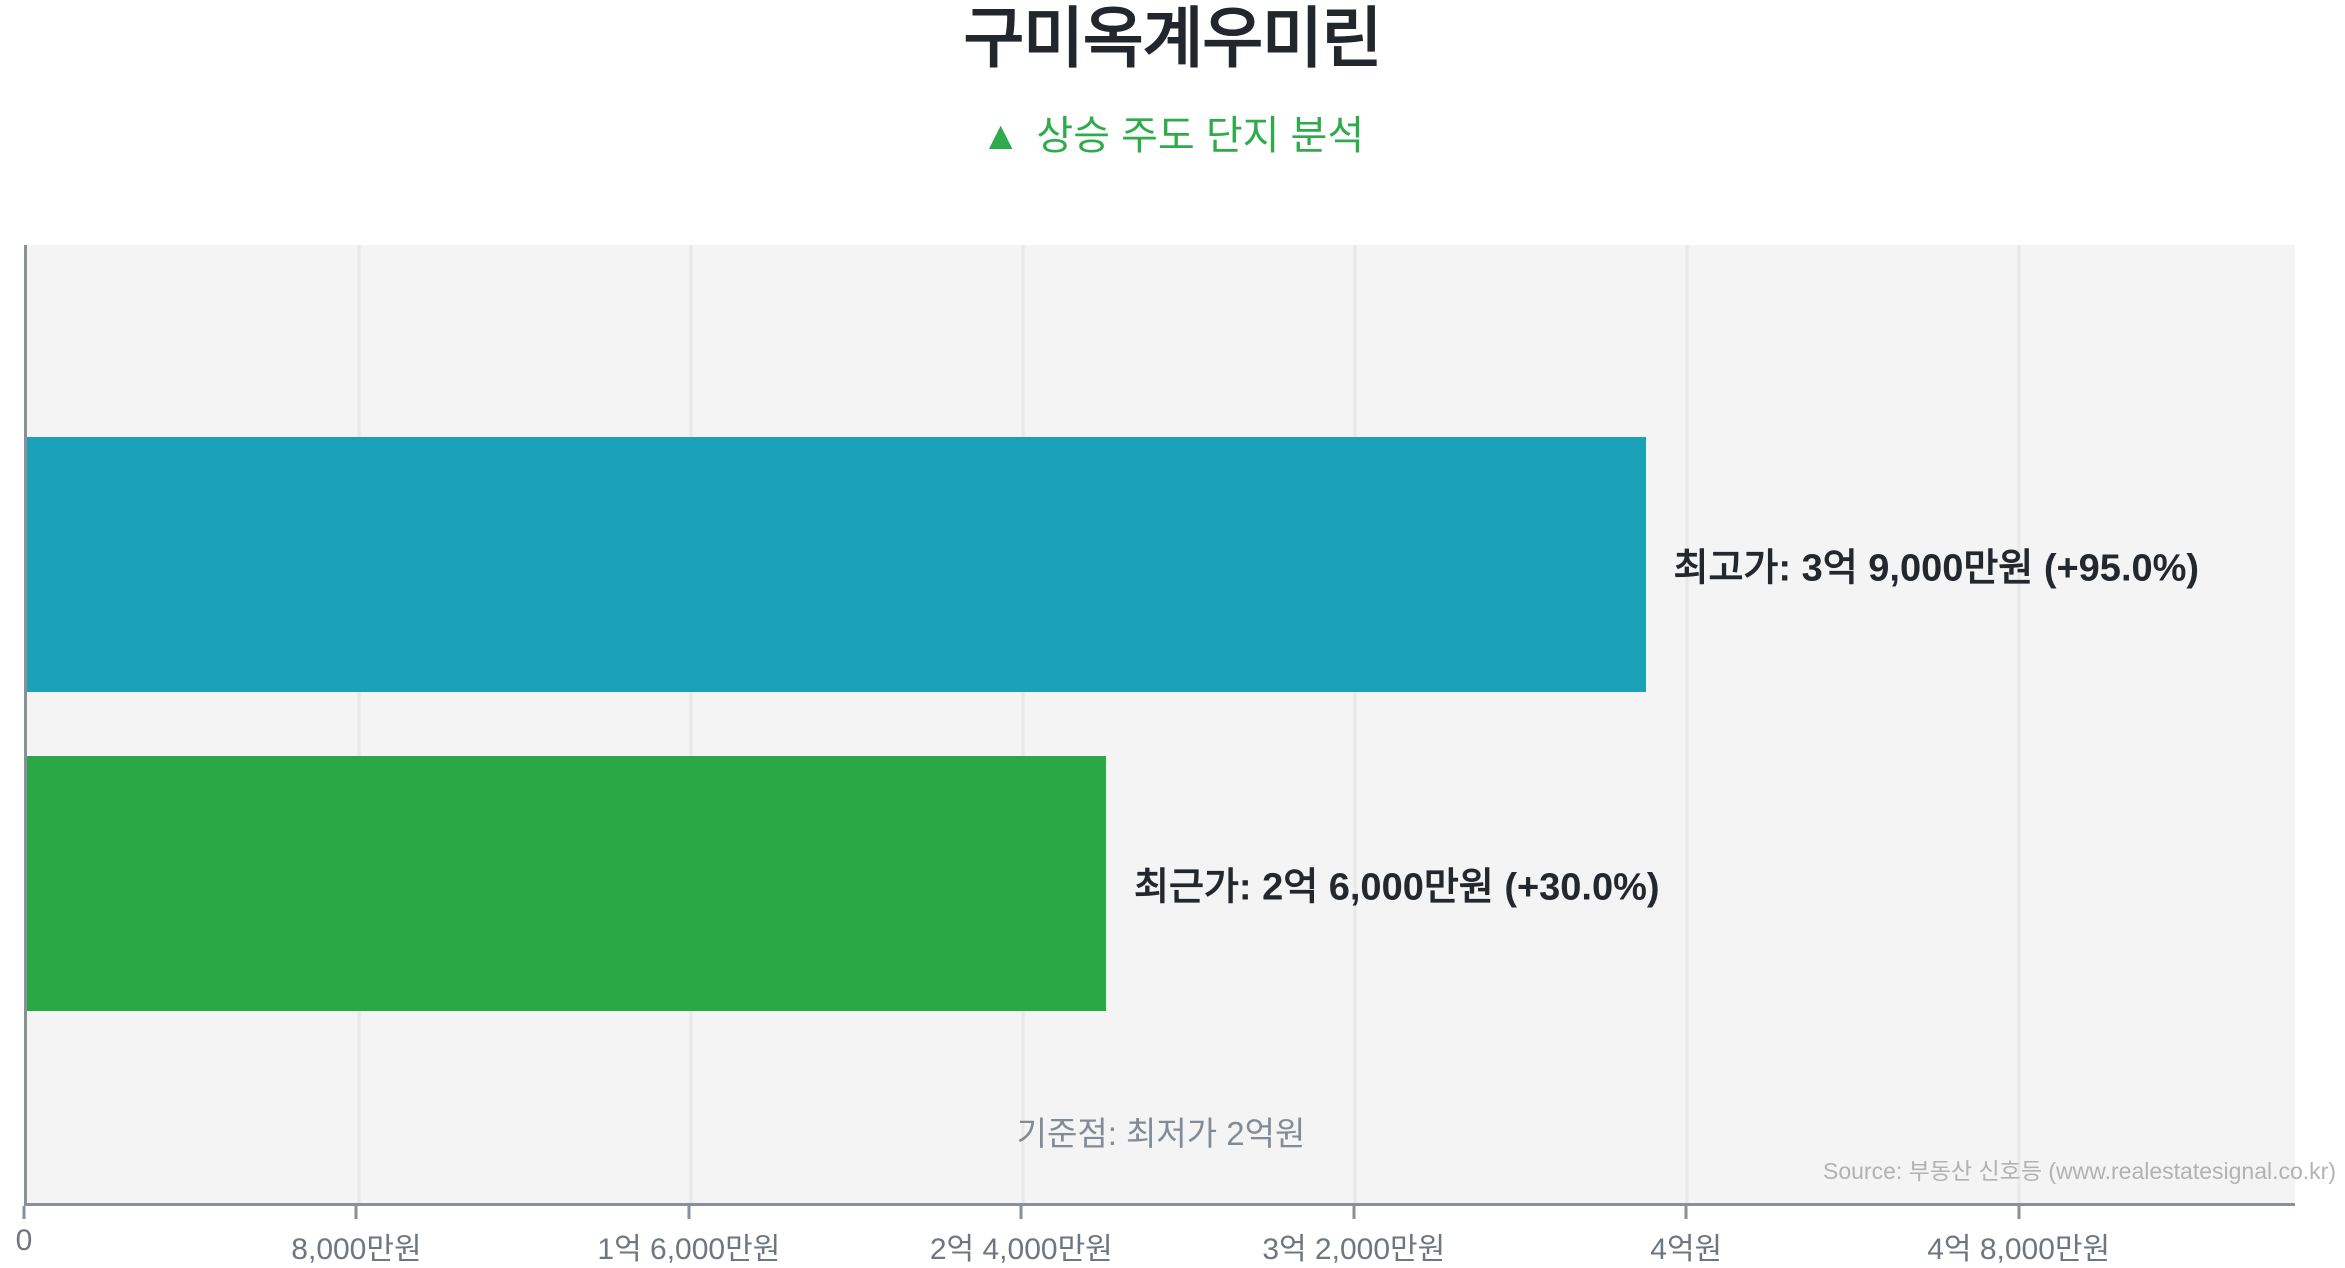 The image size is (2345, 1268). What do you see at coordinates (2019, 1249) in the screenshot?
I see `x-tick-label: 4억 8,000만원` at bounding box center [2019, 1249].